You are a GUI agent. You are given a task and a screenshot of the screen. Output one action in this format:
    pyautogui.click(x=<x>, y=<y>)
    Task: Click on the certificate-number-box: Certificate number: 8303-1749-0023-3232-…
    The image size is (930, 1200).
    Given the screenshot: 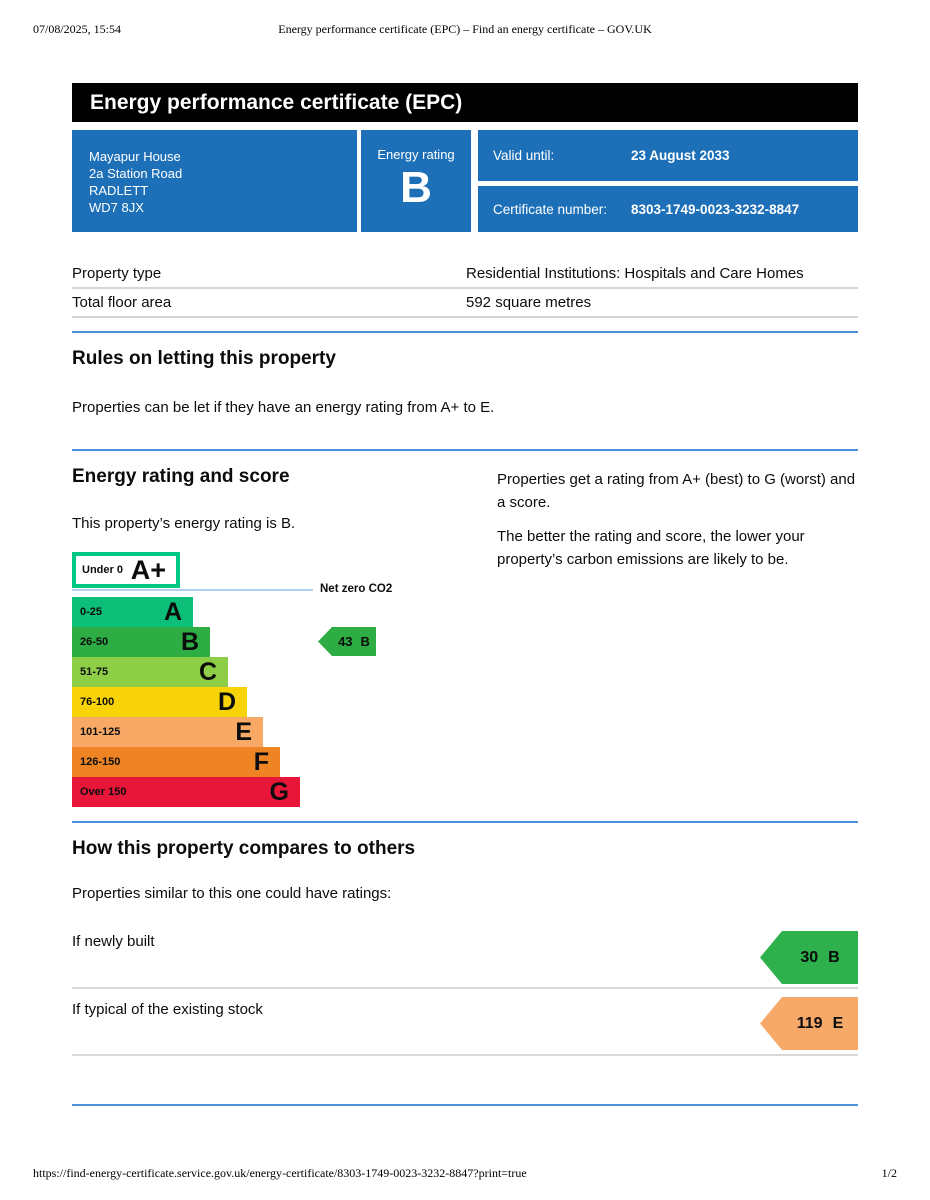 What is the action you would take?
    pyautogui.click(x=668, y=209)
    